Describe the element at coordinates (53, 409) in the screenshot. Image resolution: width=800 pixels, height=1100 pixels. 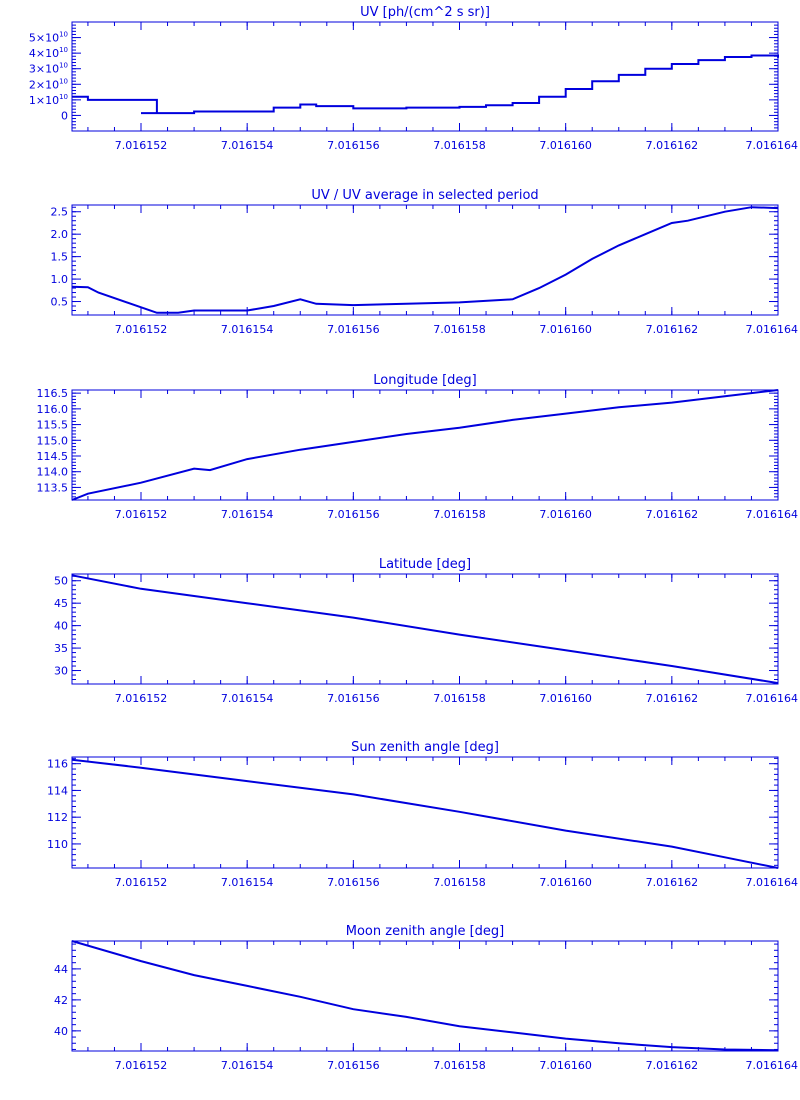
I see `y-tick-label: 116.0` at that location.